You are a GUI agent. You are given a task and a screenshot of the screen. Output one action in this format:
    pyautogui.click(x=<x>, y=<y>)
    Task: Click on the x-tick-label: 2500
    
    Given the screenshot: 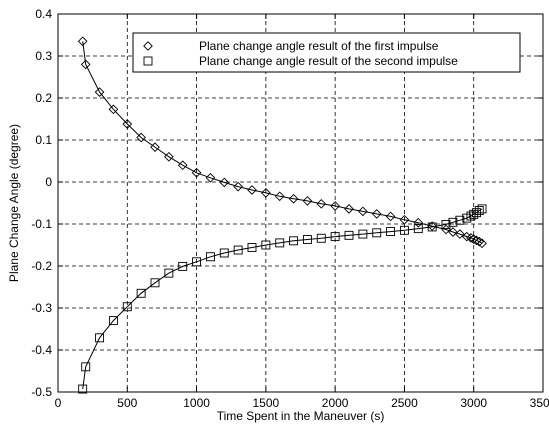 What is the action you would take?
    pyautogui.click(x=404, y=403)
    